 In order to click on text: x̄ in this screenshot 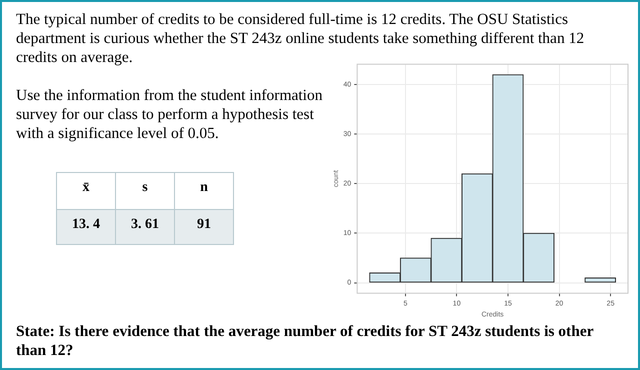, I will do `click(86, 191)`.